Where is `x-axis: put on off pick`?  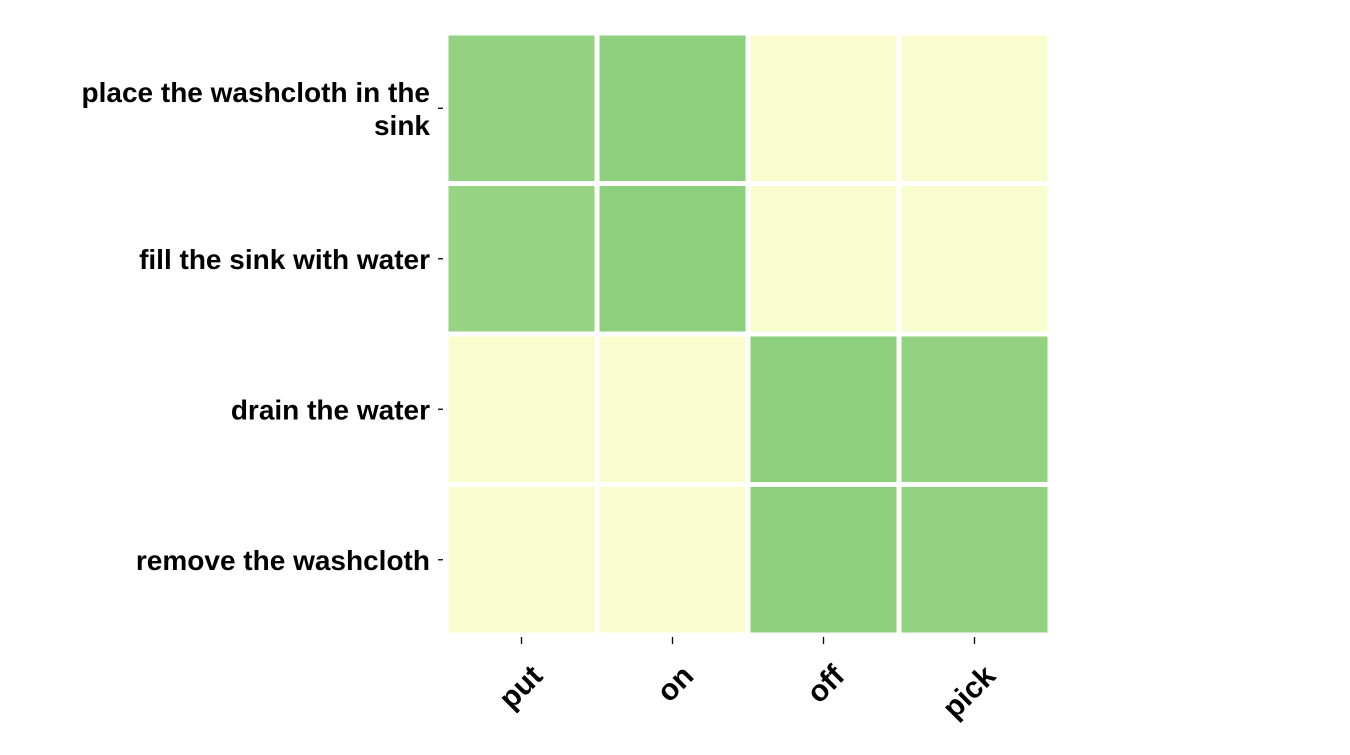 x-axis: put on off pick is located at coordinates (747, 681).